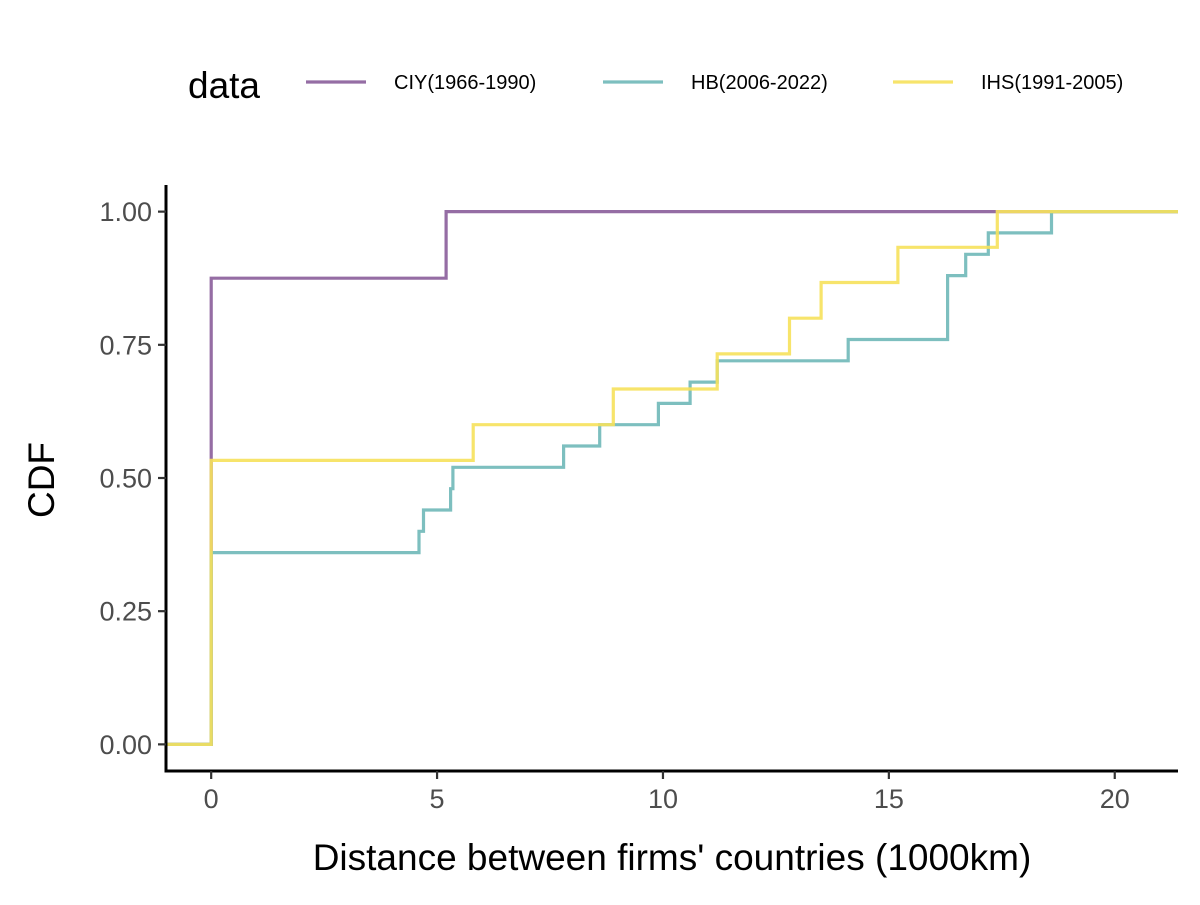  Describe the element at coordinates (125, 745) in the screenshot. I see `y-tick-label: 0.00` at that location.